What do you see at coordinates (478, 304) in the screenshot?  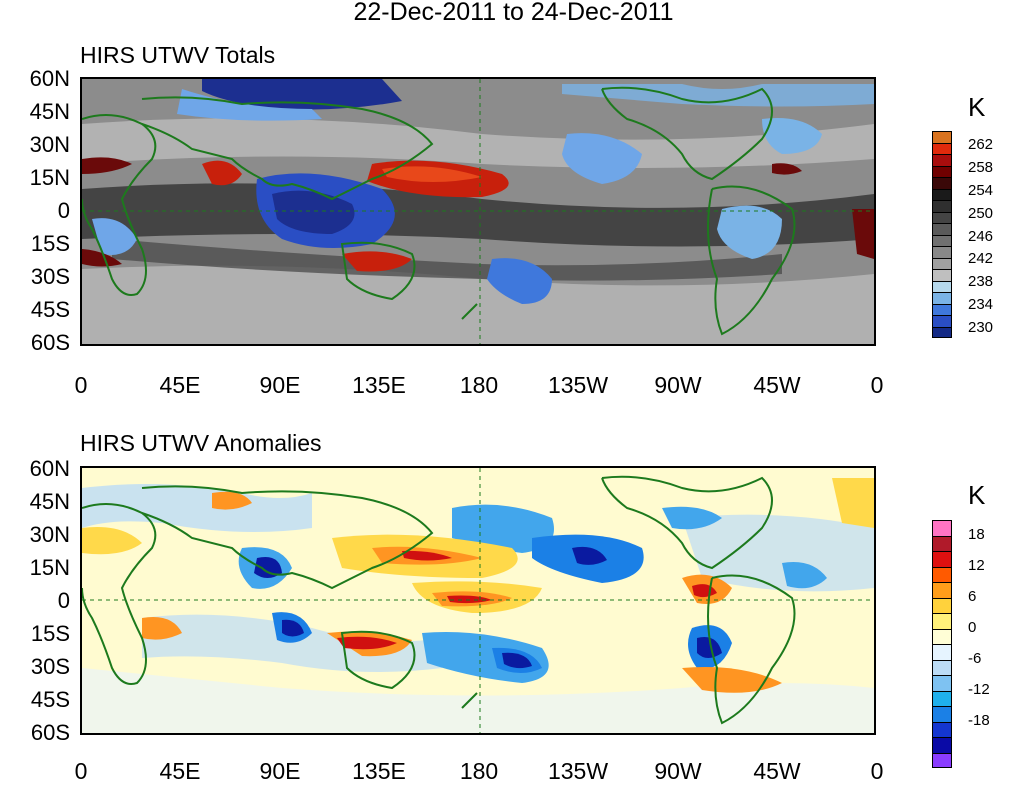 I see `field-light-south` at bounding box center [478, 304].